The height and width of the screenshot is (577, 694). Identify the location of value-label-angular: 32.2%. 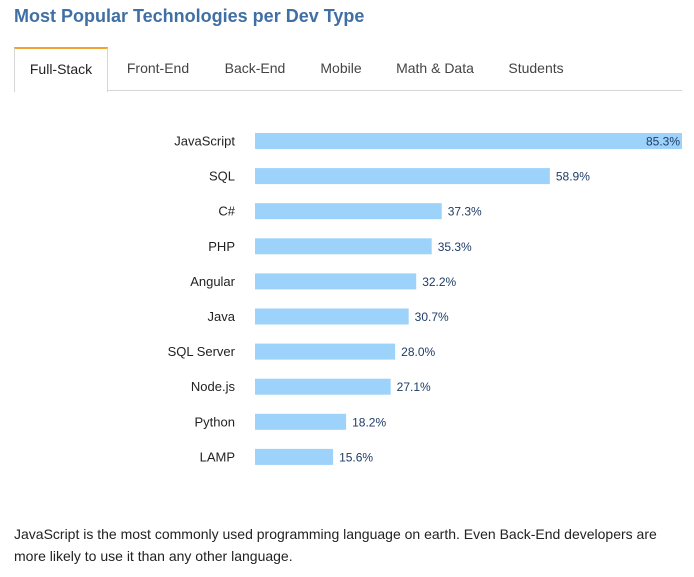
(439, 282).